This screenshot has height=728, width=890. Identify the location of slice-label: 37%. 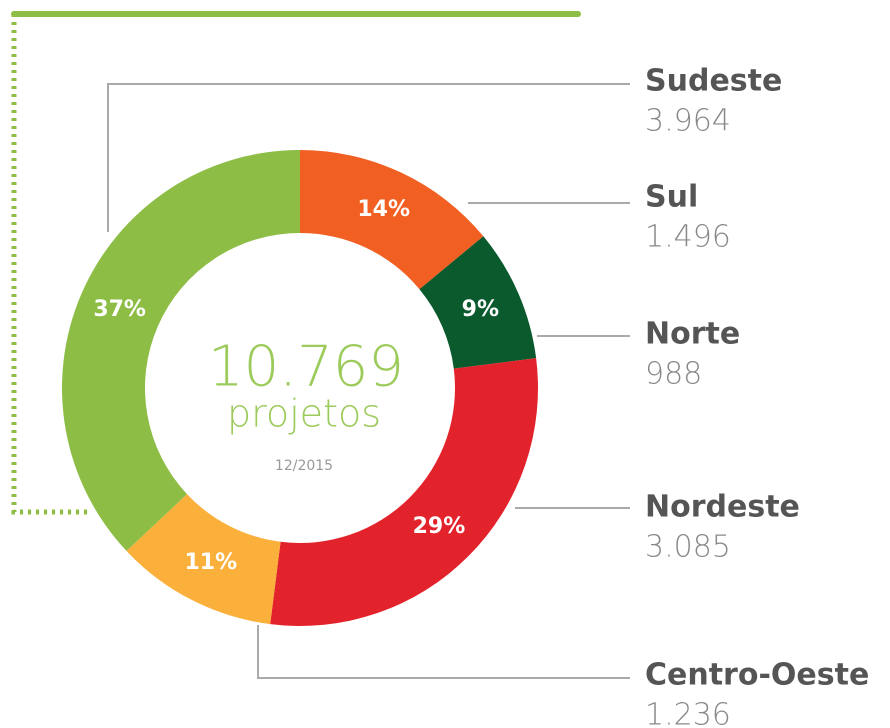
(119, 309).